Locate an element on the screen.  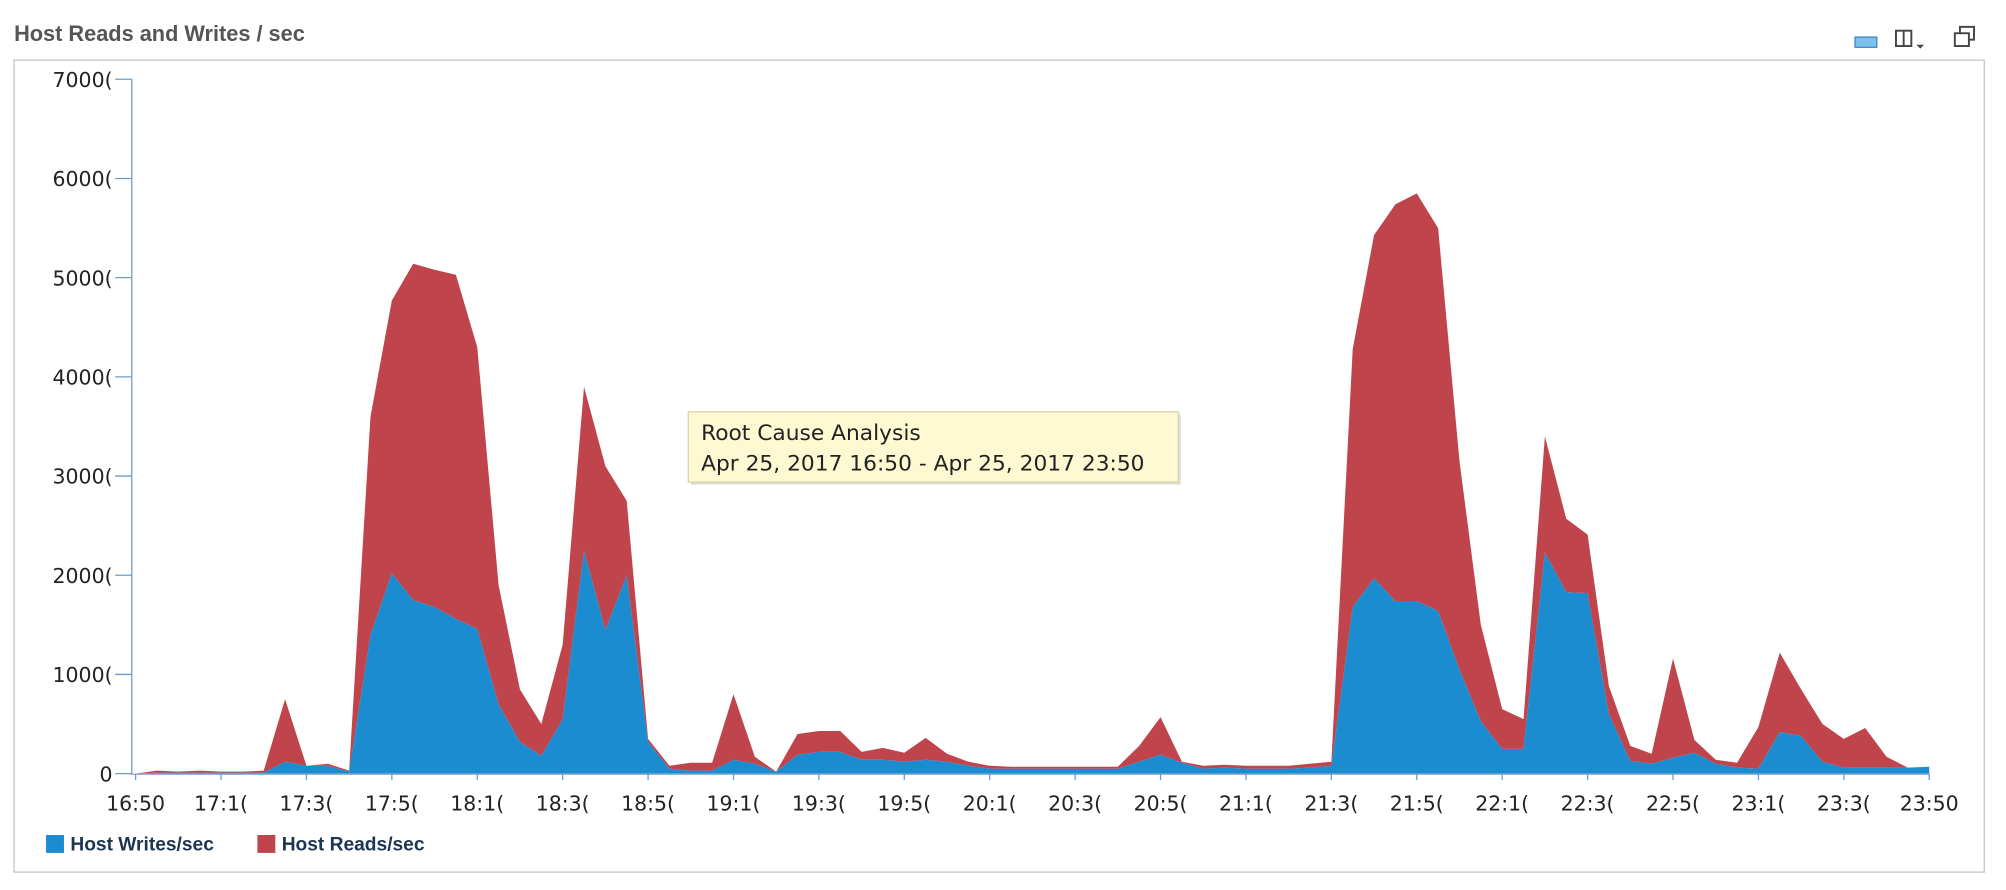
y-tick-label: 2000( is located at coordinates (83, 576).